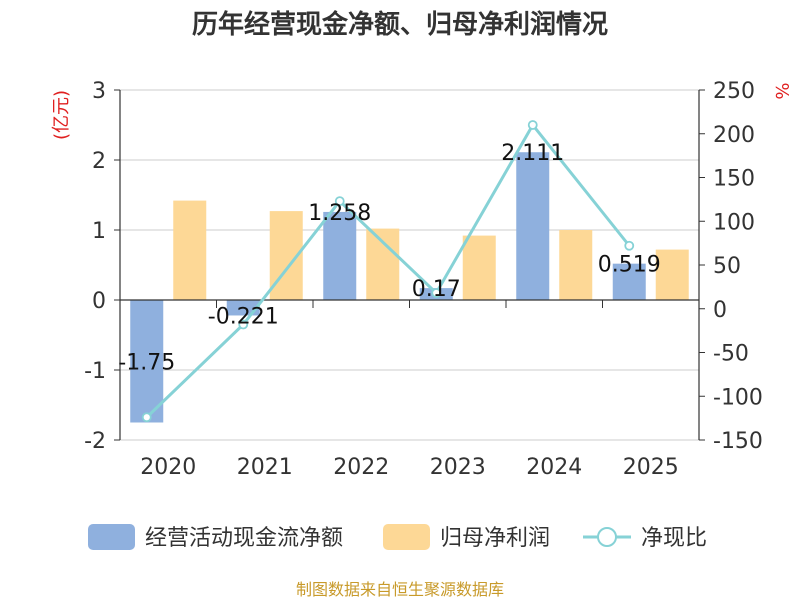 The image size is (800, 600). Describe the element at coordinates (400, 24) in the screenshot. I see `chart-title: 历年经营现金净额、归母净利润情况` at that location.